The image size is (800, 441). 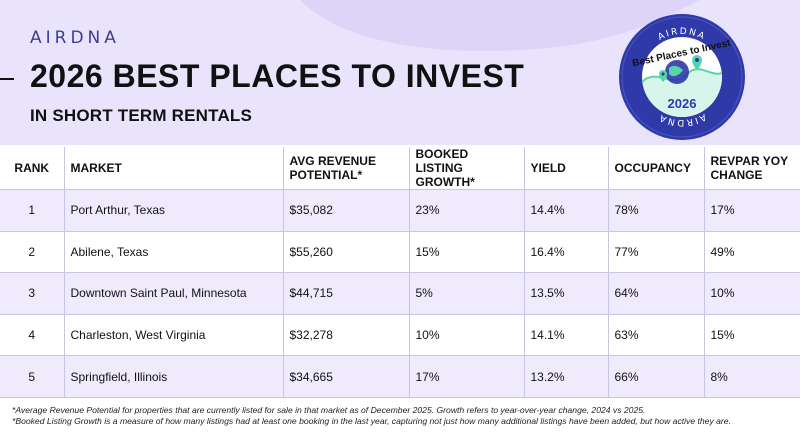 I want to click on best-places-badge-icon: AIRDNA AIRDNA Best Places to Invest 2026, so click(x=682, y=77).